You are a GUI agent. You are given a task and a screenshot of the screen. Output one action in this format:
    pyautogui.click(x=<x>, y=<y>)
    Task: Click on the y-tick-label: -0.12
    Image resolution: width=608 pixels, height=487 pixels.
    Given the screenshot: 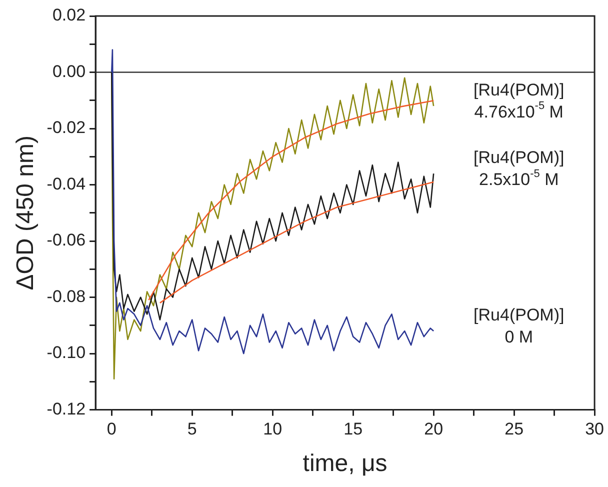 What is the action you would take?
    pyautogui.click(x=66, y=408)
    